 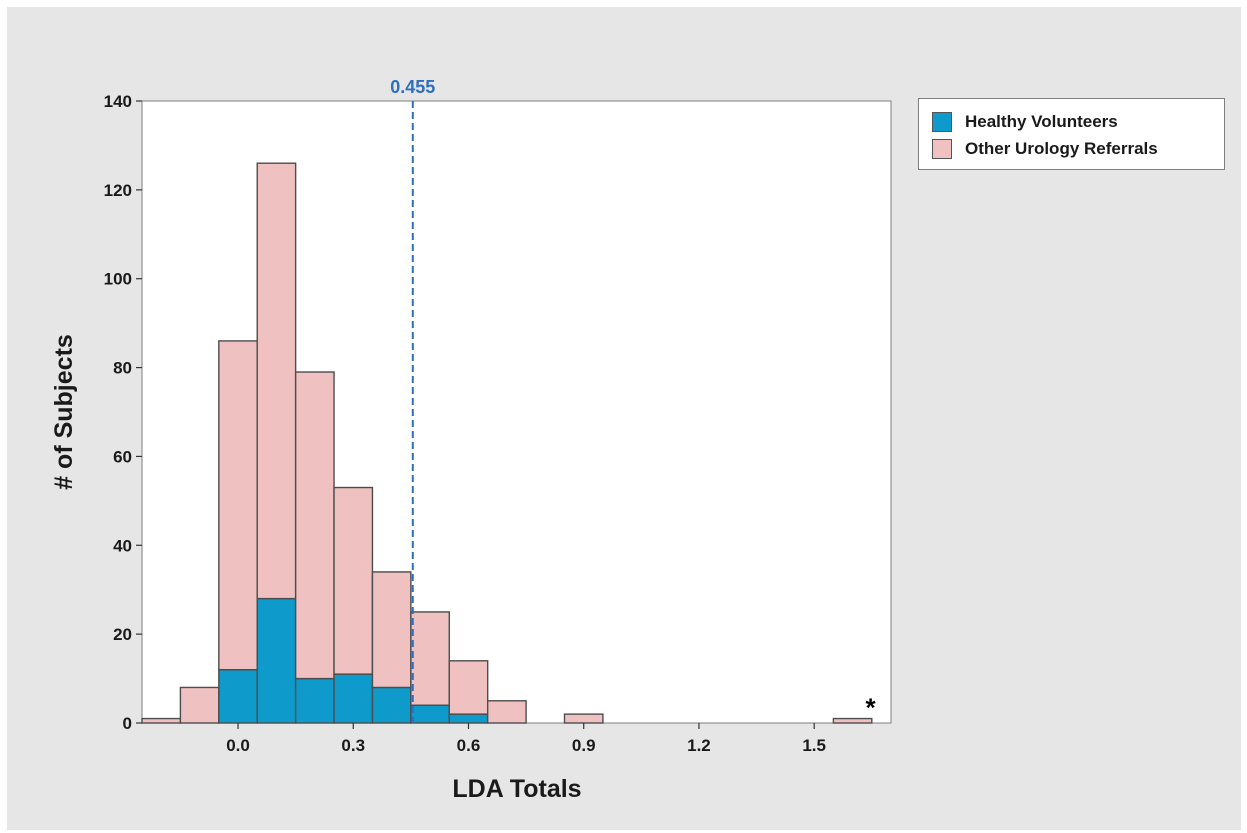 What do you see at coordinates (1041, 121) in the screenshot?
I see `legend-label: Healthy Volunteers` at bounding box center [1041, 121].